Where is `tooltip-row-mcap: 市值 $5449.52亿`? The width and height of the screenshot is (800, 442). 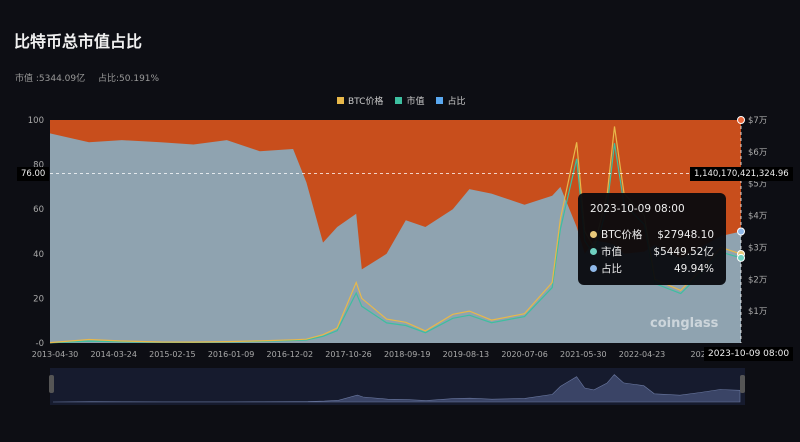 tooltip-row-mcap: 市值 $5449.52亿 is located at coordinates (652, 251).